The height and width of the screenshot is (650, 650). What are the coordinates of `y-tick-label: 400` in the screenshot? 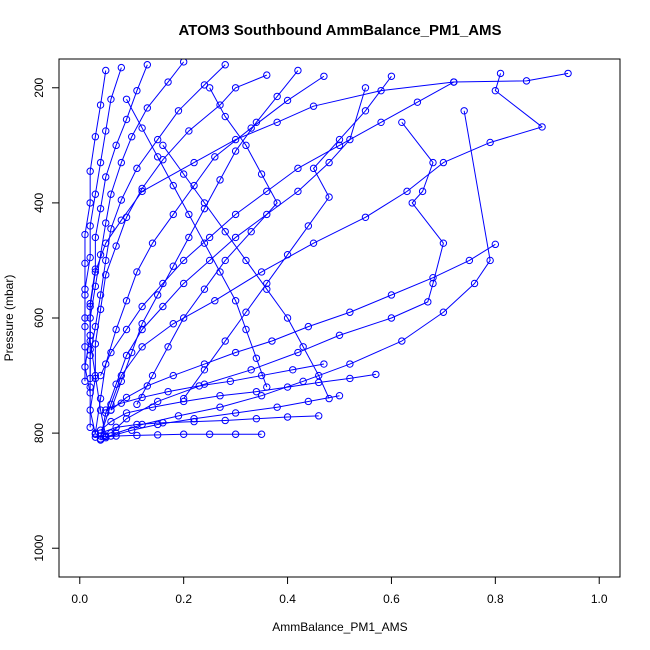 It's located at (39, 203).